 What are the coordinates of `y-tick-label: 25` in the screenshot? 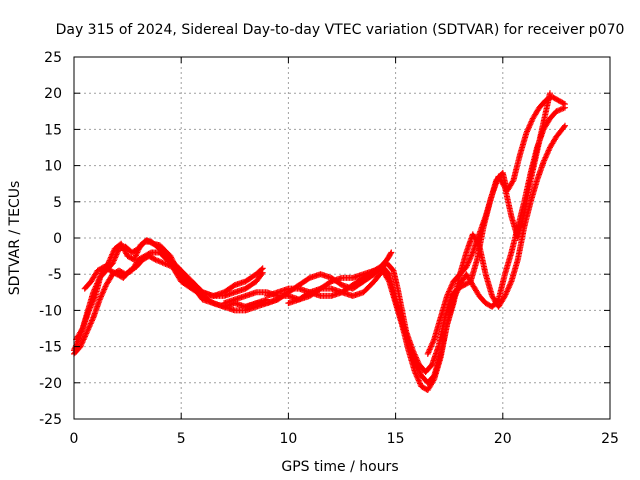 It's located at (53, 58).